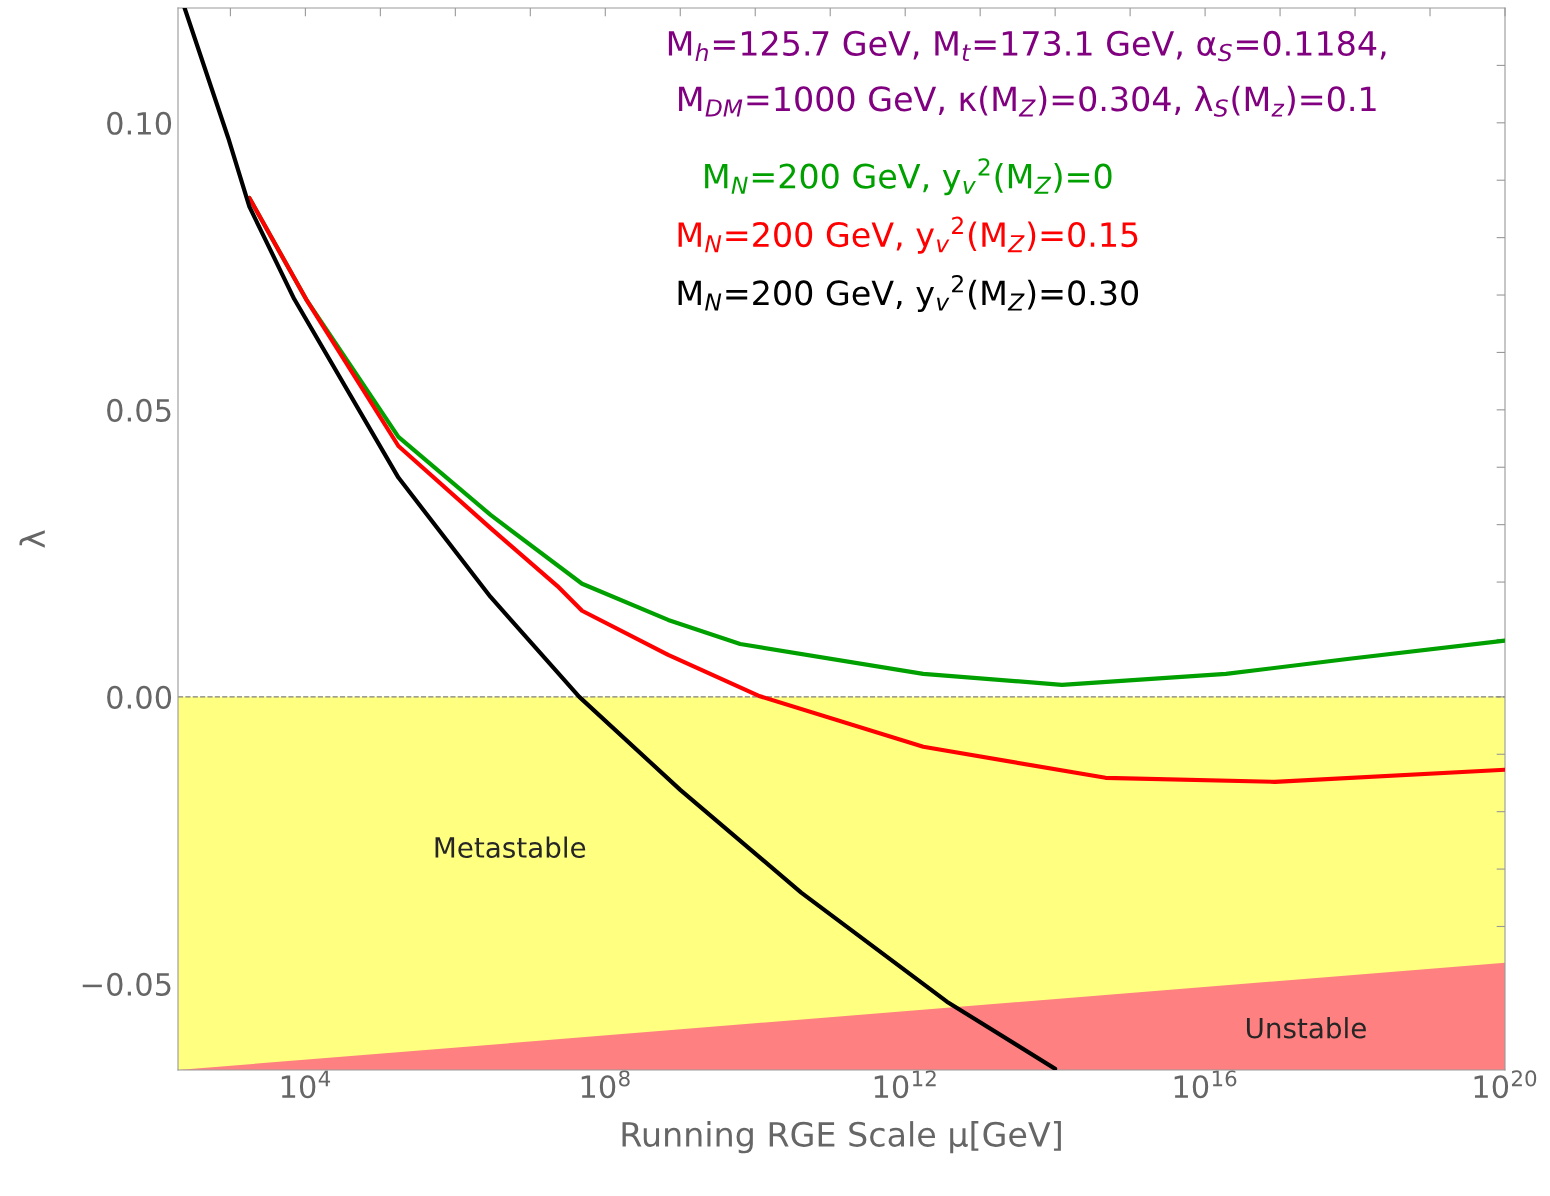 This screenshot has height=1196, width=1550. I want to click on y-axis-title: λ, so click(32, 539).